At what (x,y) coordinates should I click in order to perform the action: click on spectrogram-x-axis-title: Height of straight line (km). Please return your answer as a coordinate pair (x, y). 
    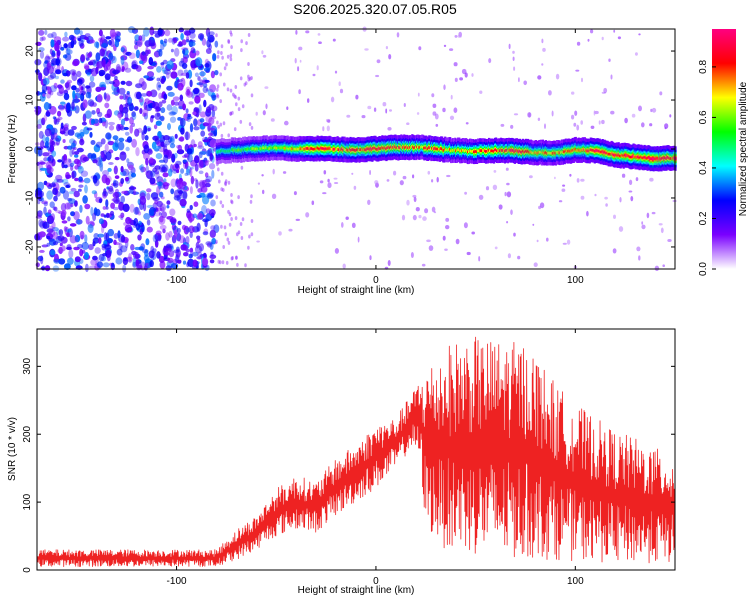
    Looking at the image, I should click on (356, 290).